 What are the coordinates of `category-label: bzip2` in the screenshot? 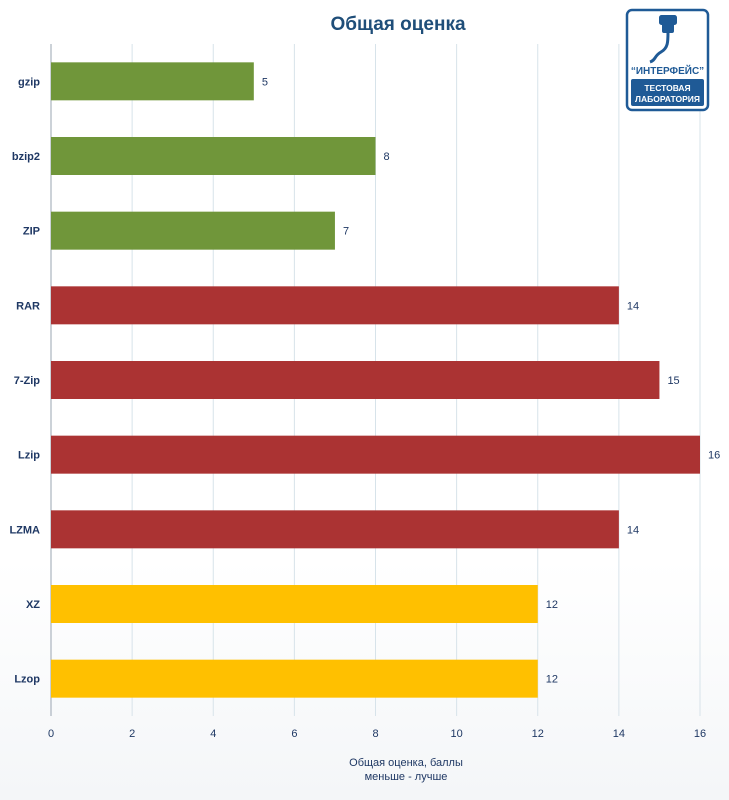 It's located at (26, 157).